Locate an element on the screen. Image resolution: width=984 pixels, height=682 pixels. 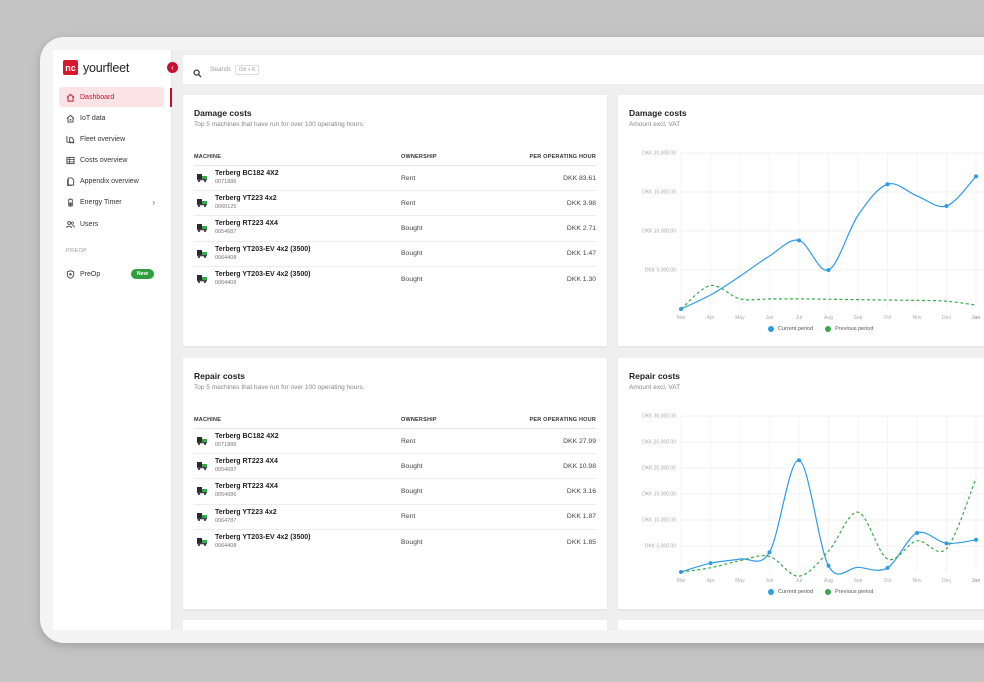
legend-dot is located at coordinates (828, 329).